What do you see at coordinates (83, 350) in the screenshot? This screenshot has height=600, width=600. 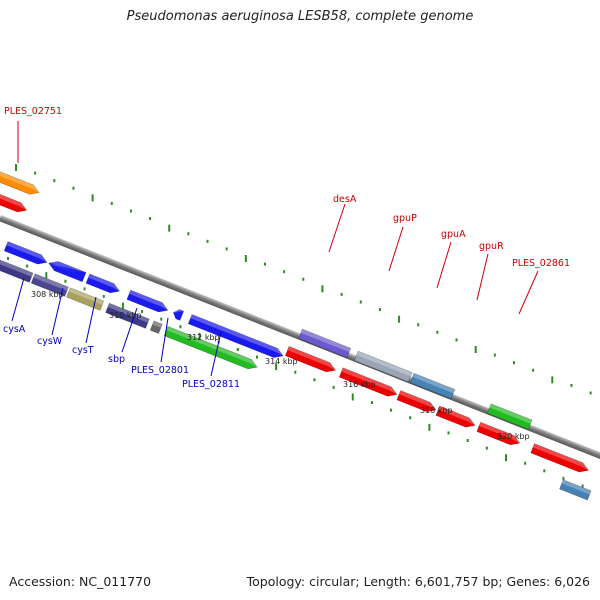 I see `gene-label-cyst: cysT` at bounding box center [83, 350].